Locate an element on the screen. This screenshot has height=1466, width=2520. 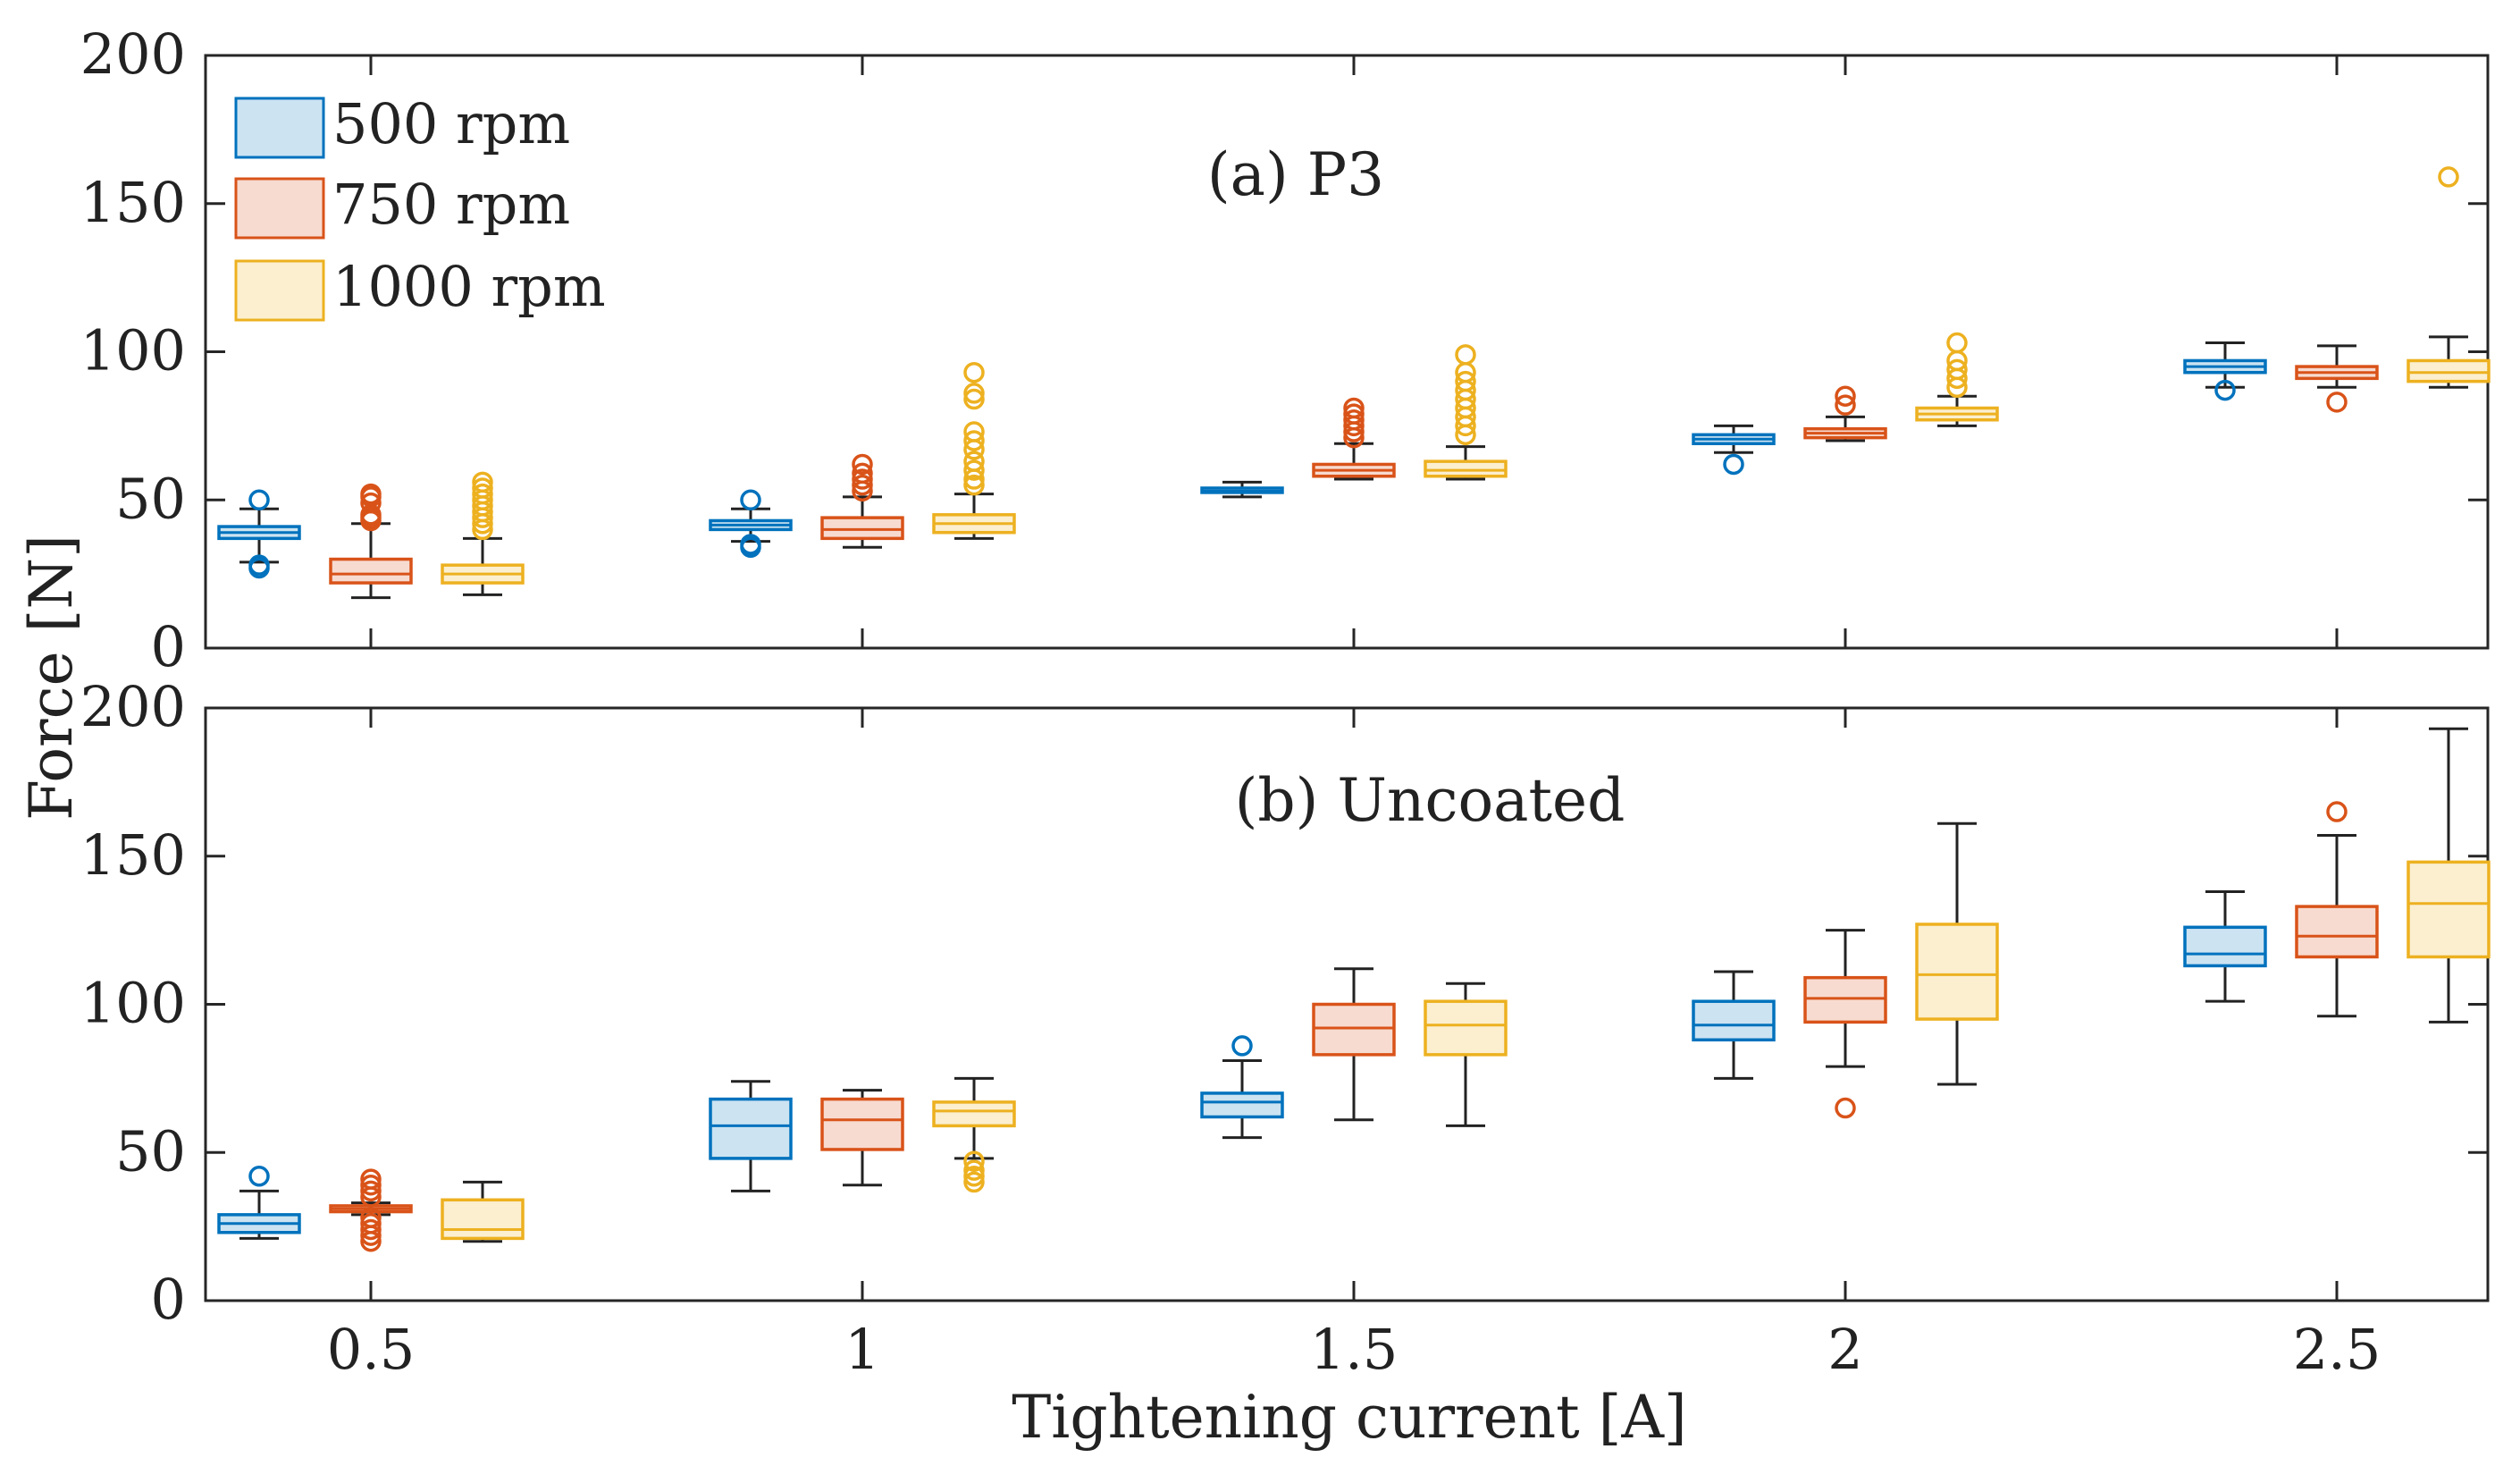
y-axis-label: Force [N] is located at coordinates (51, 678).